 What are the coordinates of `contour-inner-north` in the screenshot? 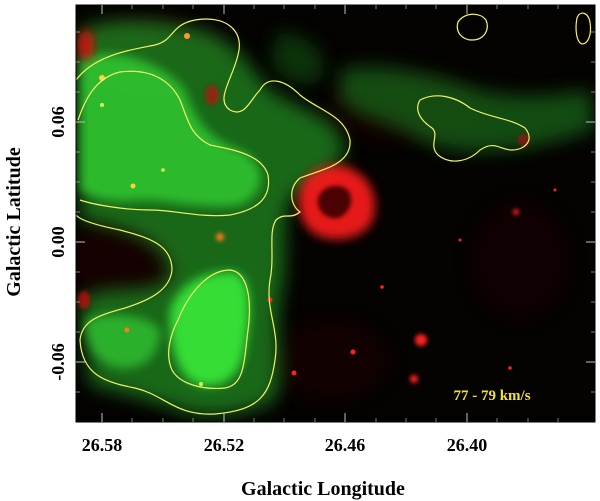 It's located at (173, 143).